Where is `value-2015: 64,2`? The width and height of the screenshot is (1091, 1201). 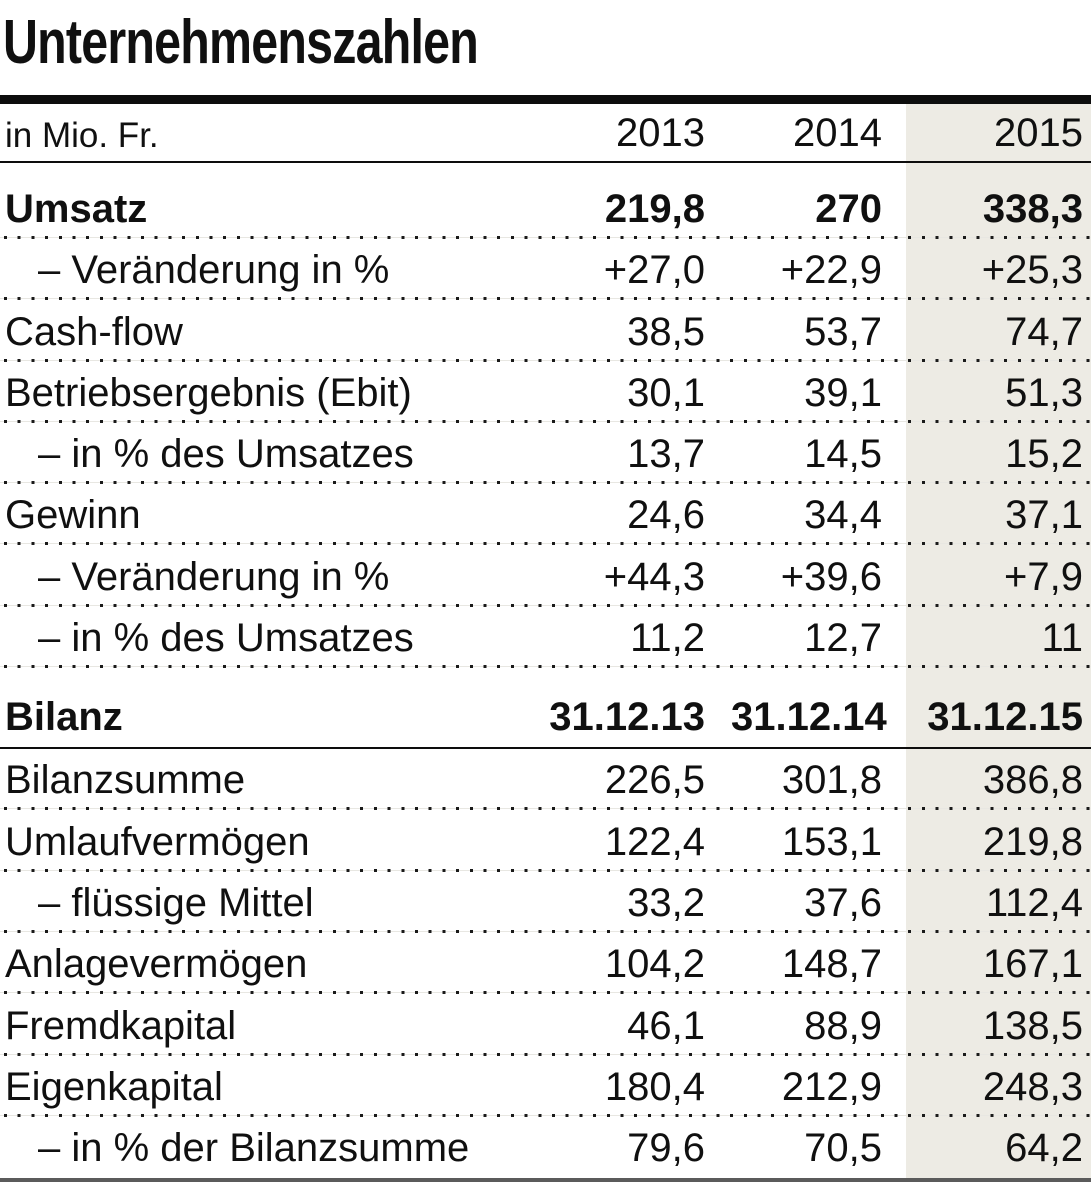
value-2015: 64,2 is located at coordinates (1044, 1148).